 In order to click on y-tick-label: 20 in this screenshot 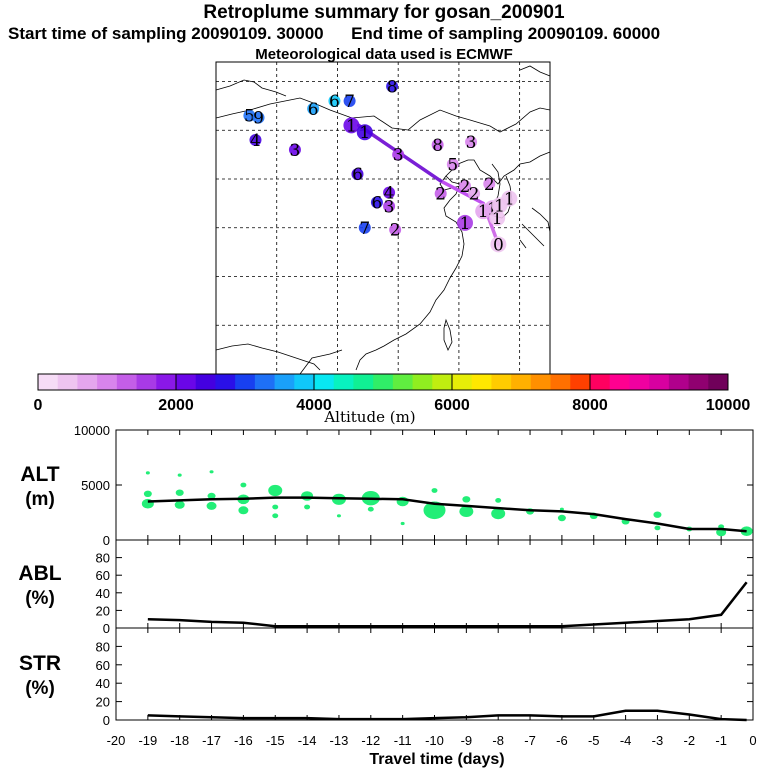, I will do `click(103, 610)`.